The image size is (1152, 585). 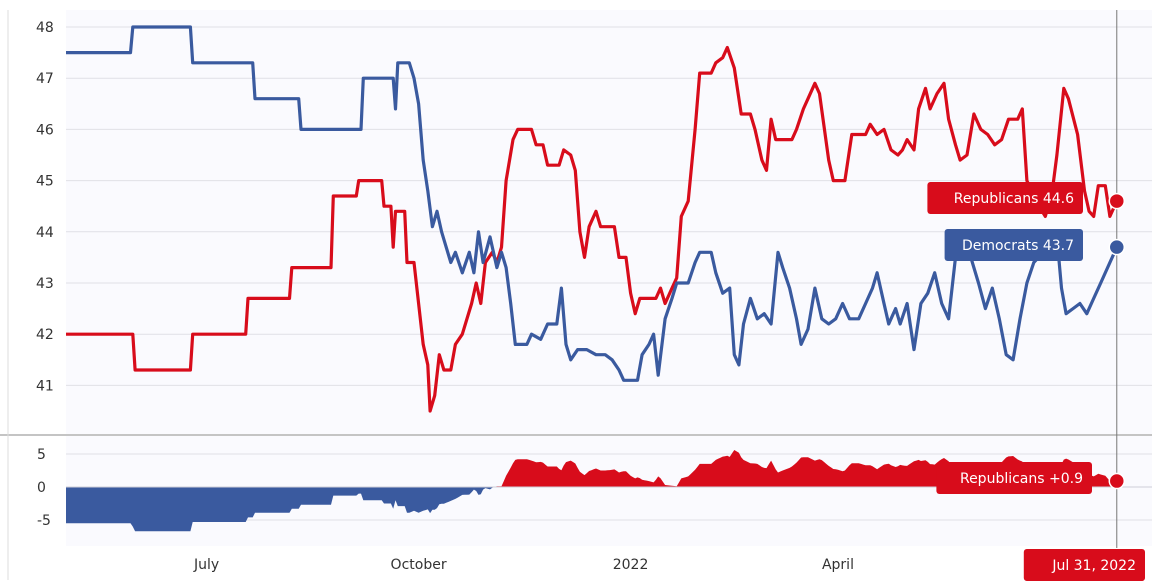 I want to click on hover-marker-republicans, so click(x=1117, y=201).